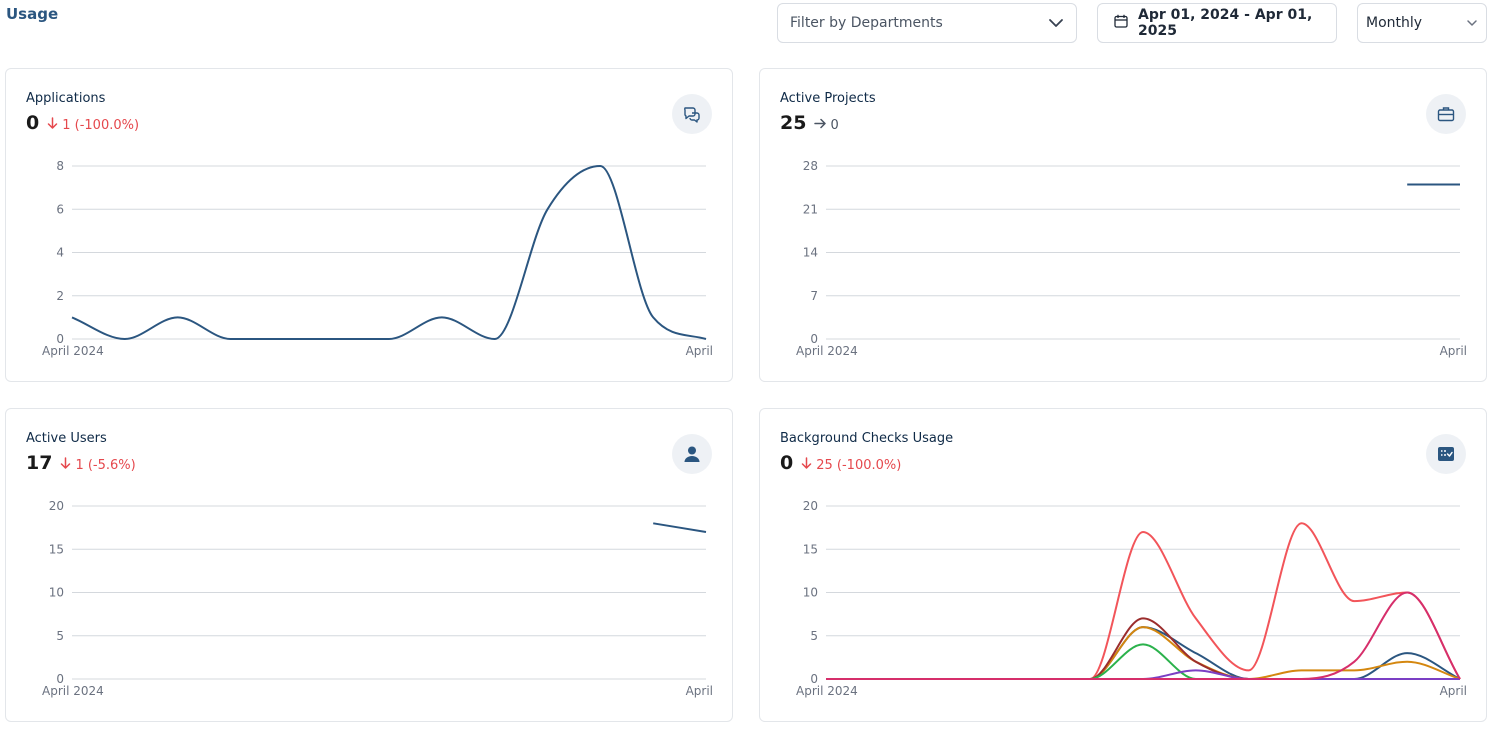  I want to click on checklist-icon, so click(1446, 454).